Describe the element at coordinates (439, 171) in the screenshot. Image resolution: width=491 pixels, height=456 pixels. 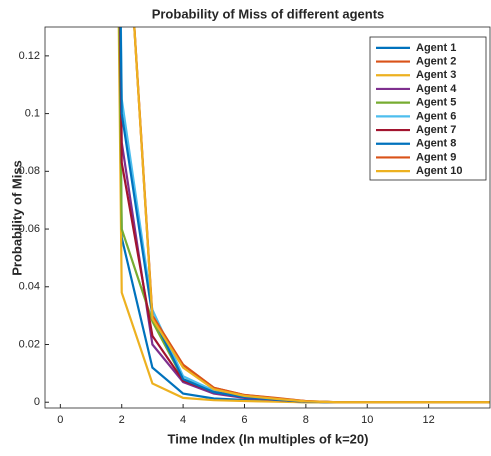
I see `legend-label: Agent 10` at that location.